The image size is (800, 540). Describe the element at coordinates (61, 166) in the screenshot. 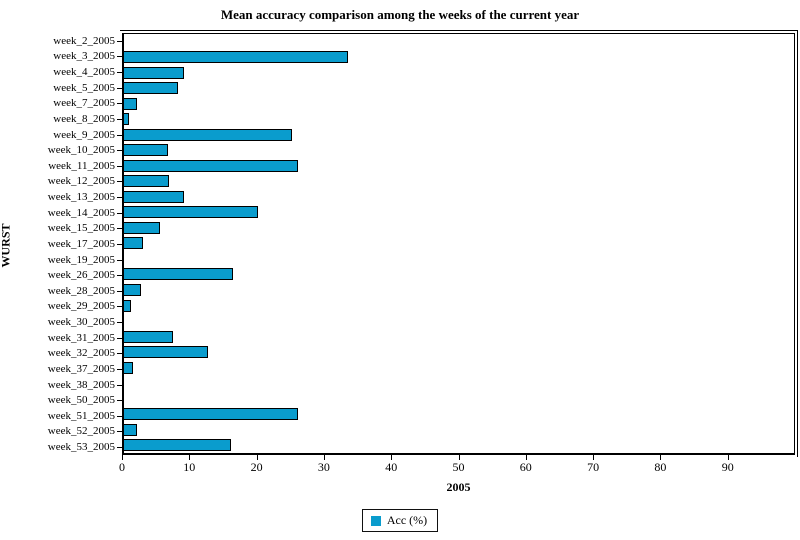

I see `y-tick-label: week_11_2005` at that location.